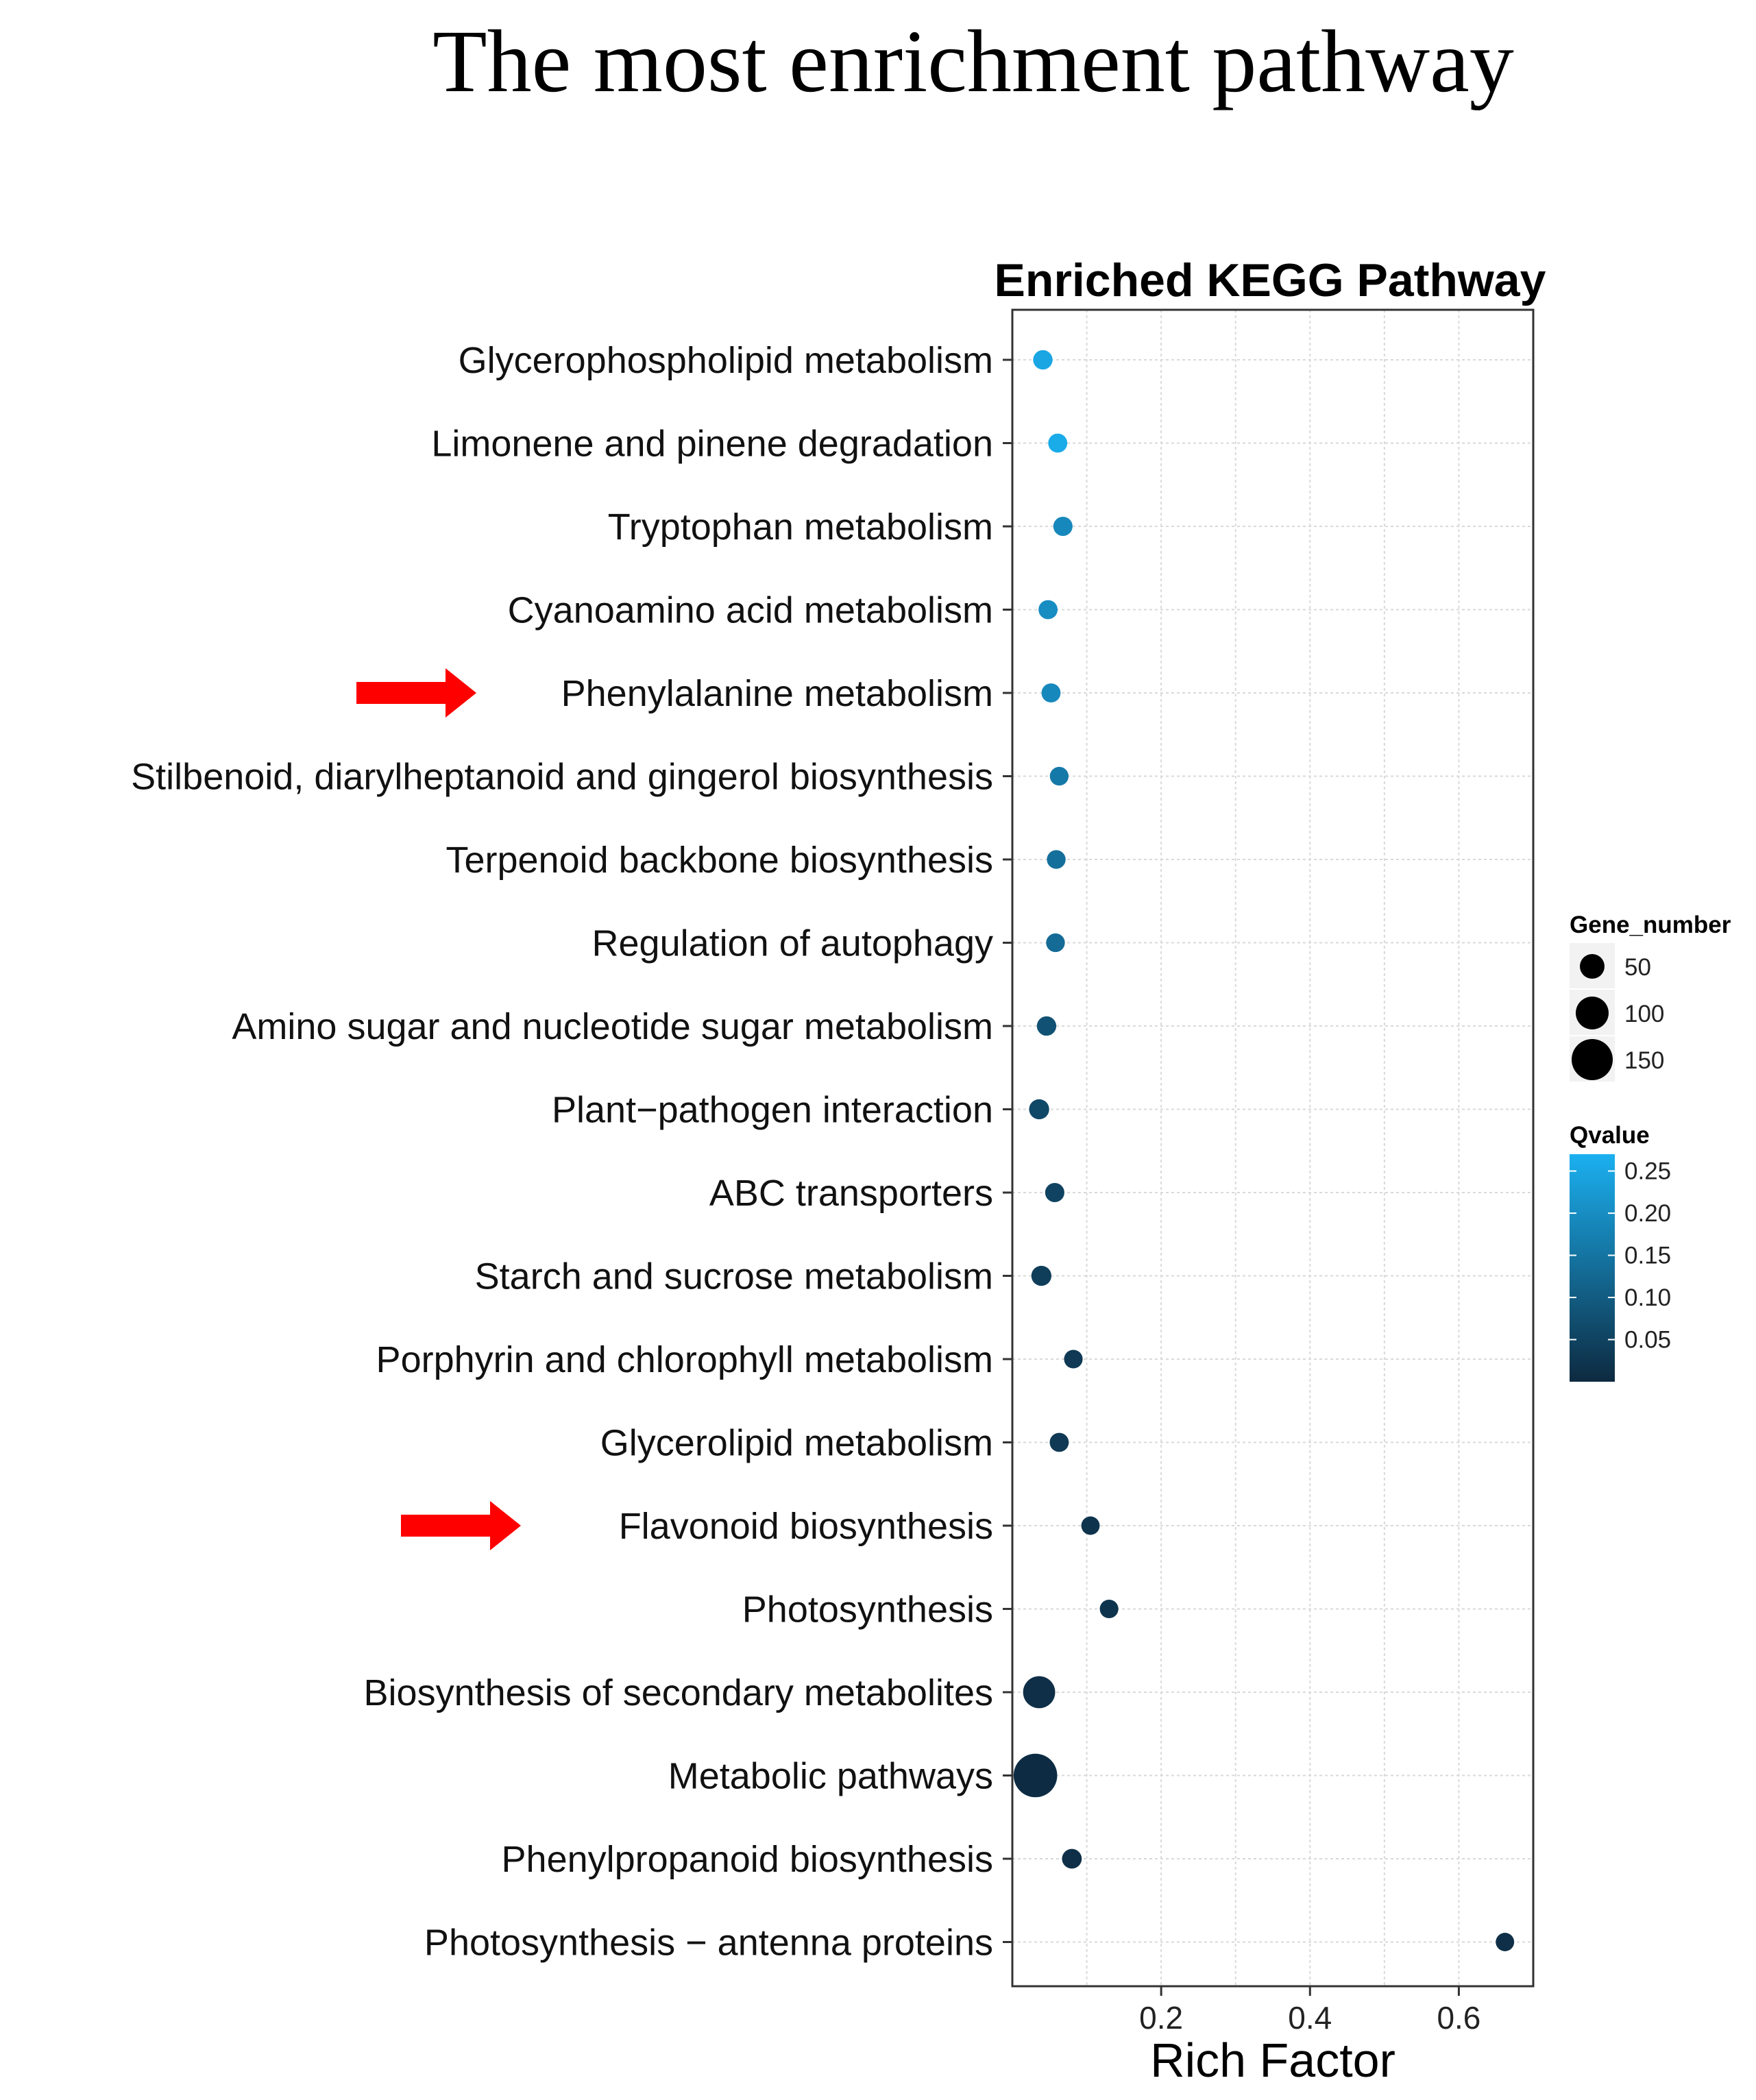 The width and height of the screenshot is (1756, 2100). I want to click on legend-size-label: 100, so click(1644, 1014).